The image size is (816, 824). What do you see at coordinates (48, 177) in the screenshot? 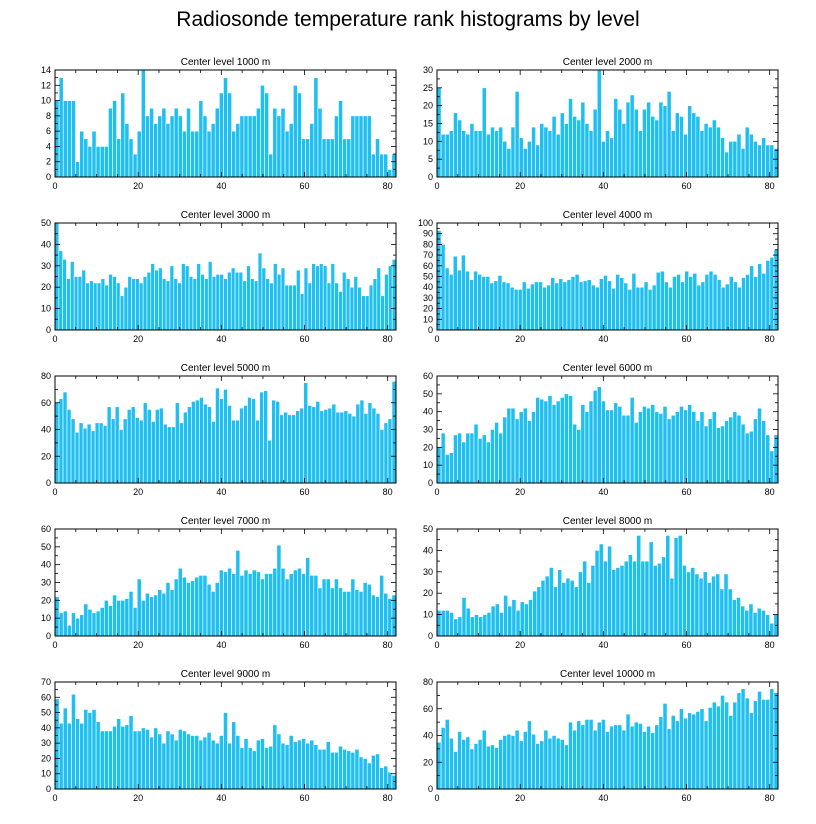
I see `y-tick-label: 0` at bounding box center [48, 177].